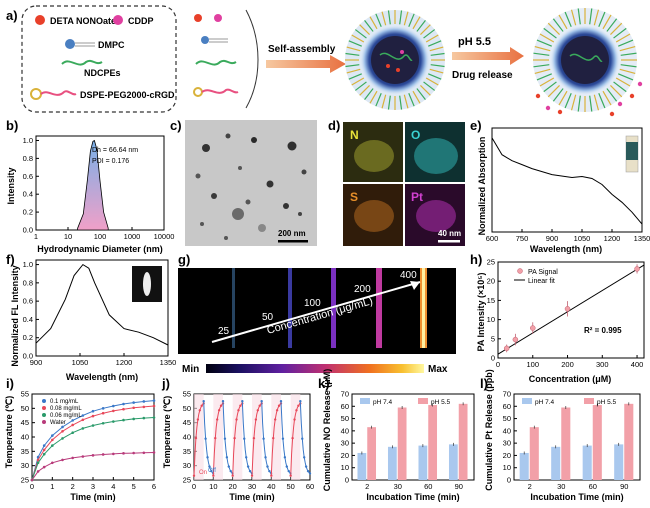 The image size is (650, 508). Describe the element at coordinates (187, 408) in the screenshot. I see `tick-j-y: 50` at that location.